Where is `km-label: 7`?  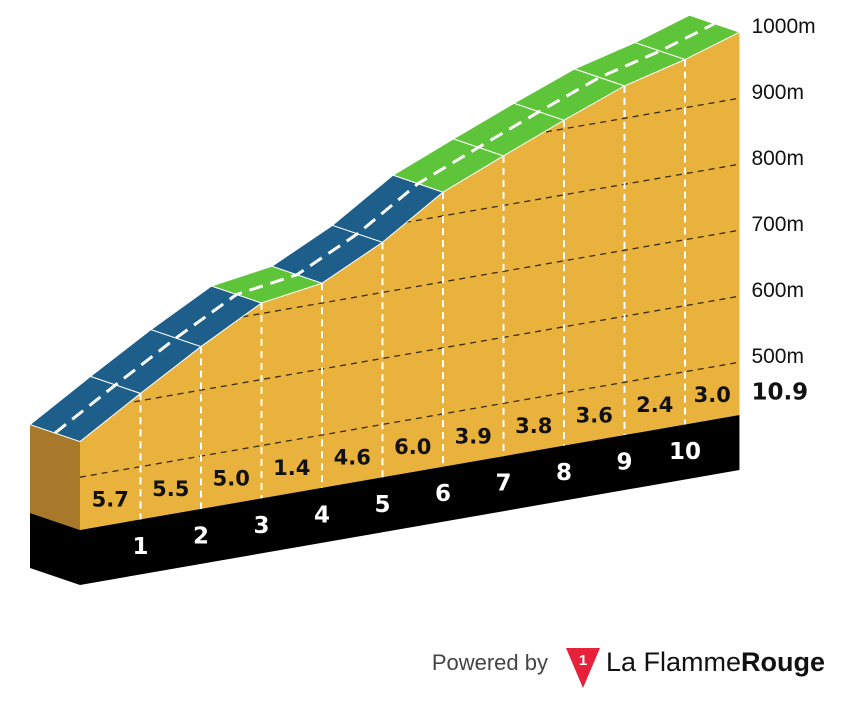 km-label: 7 is located at coordinates (503, 484).